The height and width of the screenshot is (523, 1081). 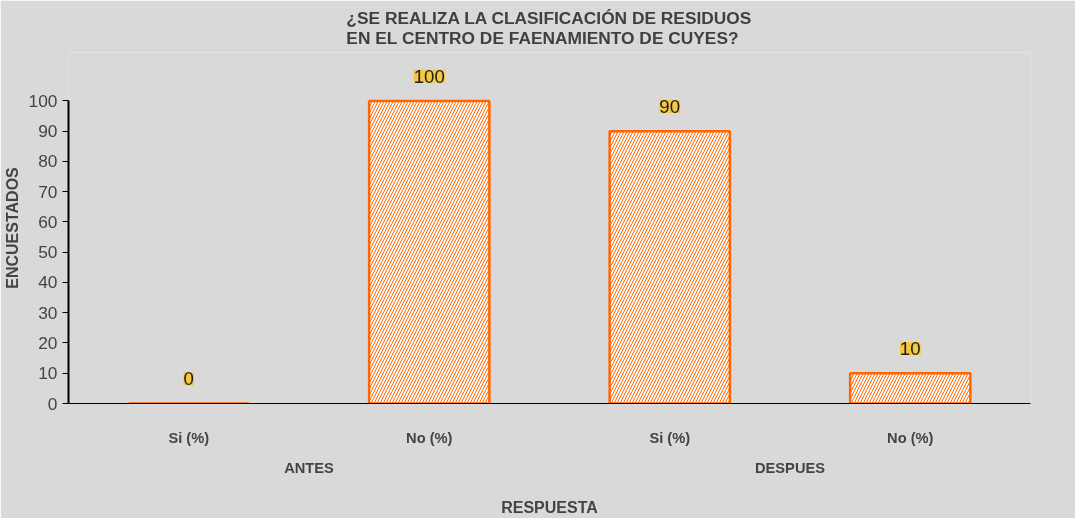 What do you see at coordinates (48, 342) in the screenshot?
I see `y-tick-label: 20` at bounding box center [48, 342].